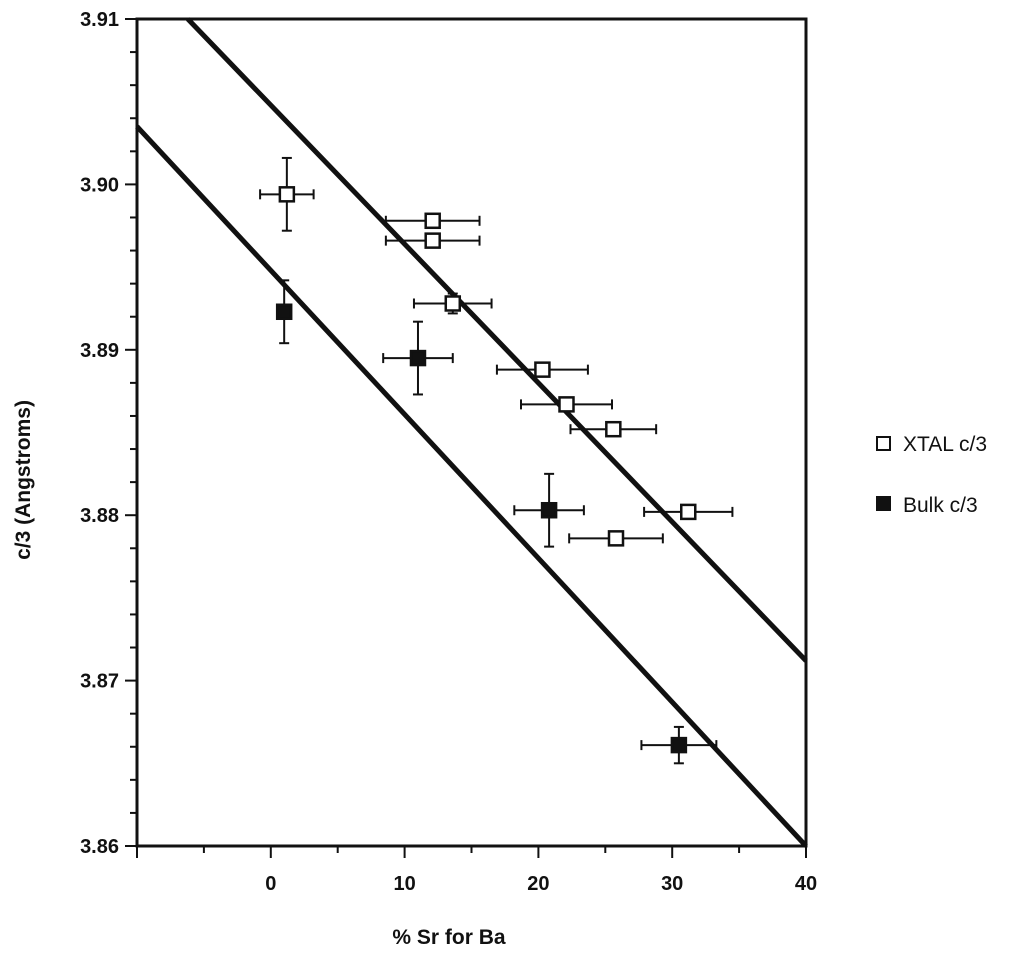 Image resolution: width=1022 pixels, height=953 pixels. Describe the element at coordinates (945, 444) in the screenshot. I see `legend-label-xtal: XTAL c/3` at that location.